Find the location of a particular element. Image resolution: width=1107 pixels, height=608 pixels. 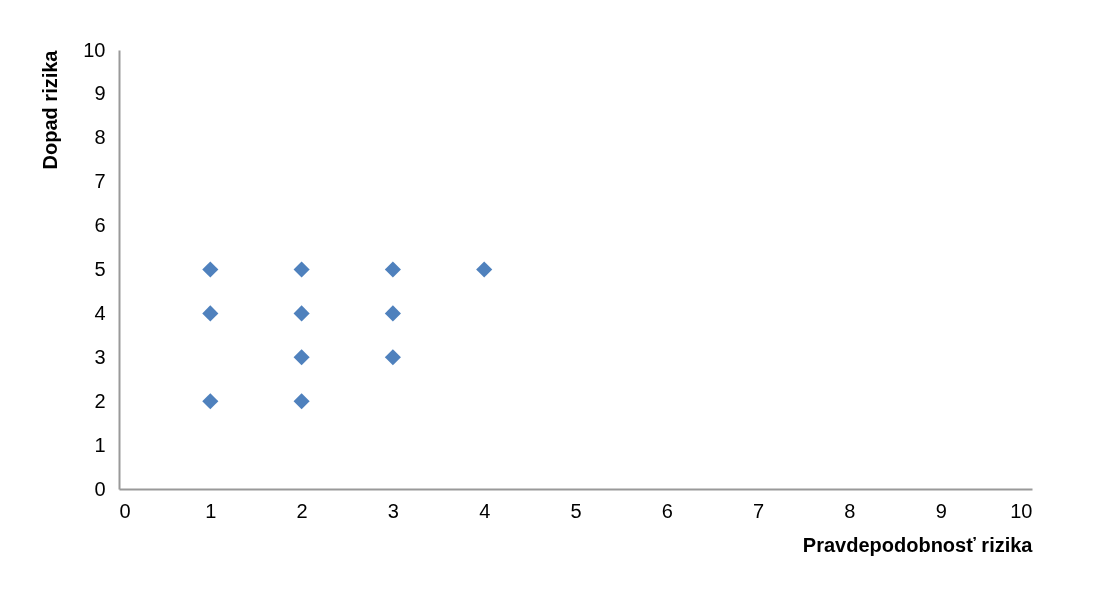

y-tick-label: 9 is located at coordinates (100, 93).